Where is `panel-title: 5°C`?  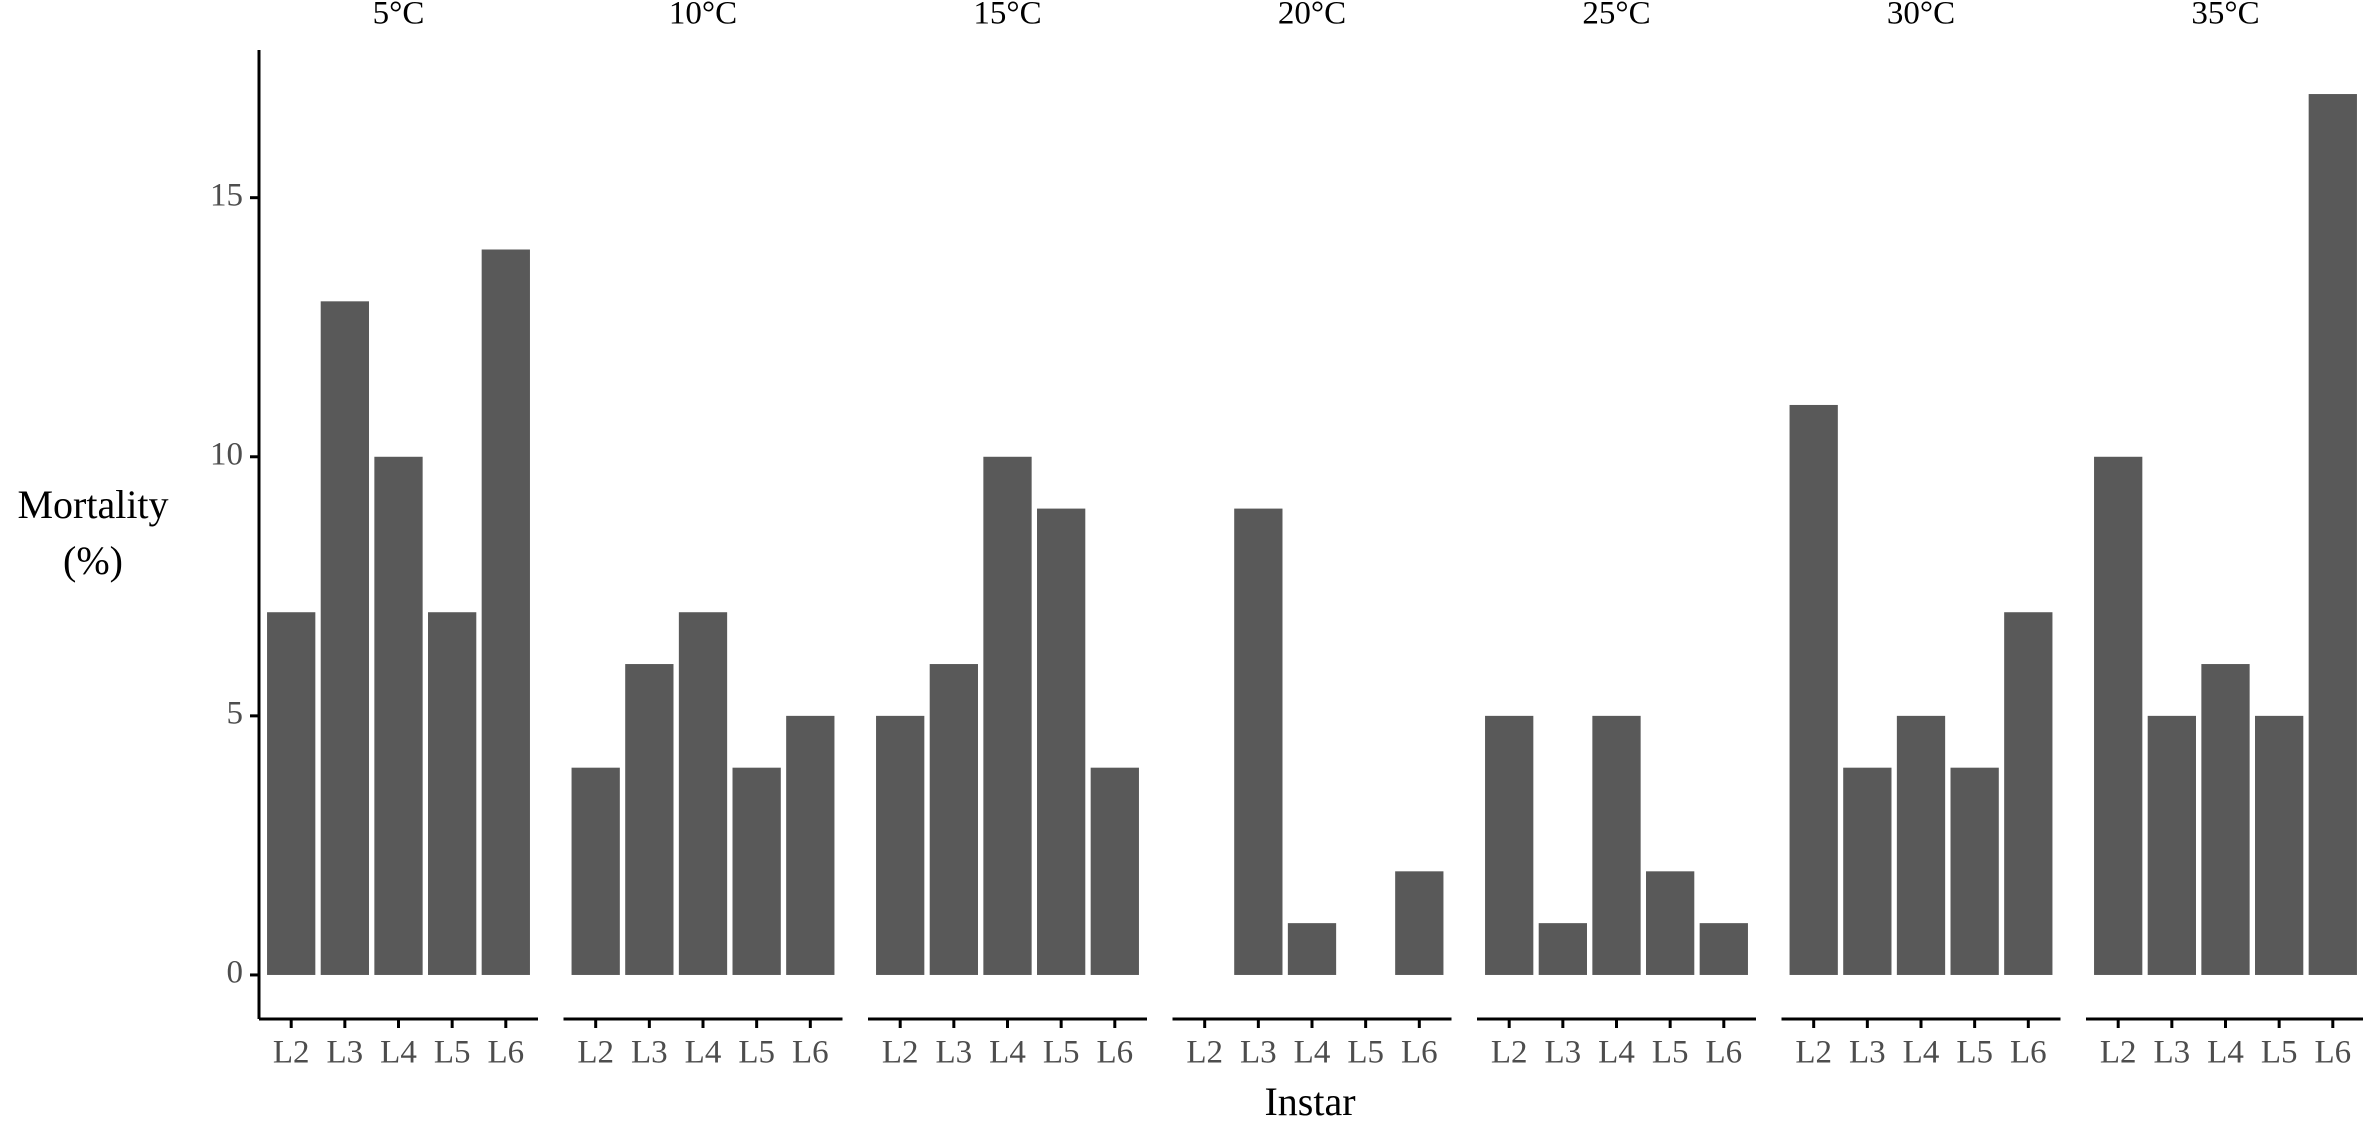
panel-title: 5°C is located at coordinates (399, 16).